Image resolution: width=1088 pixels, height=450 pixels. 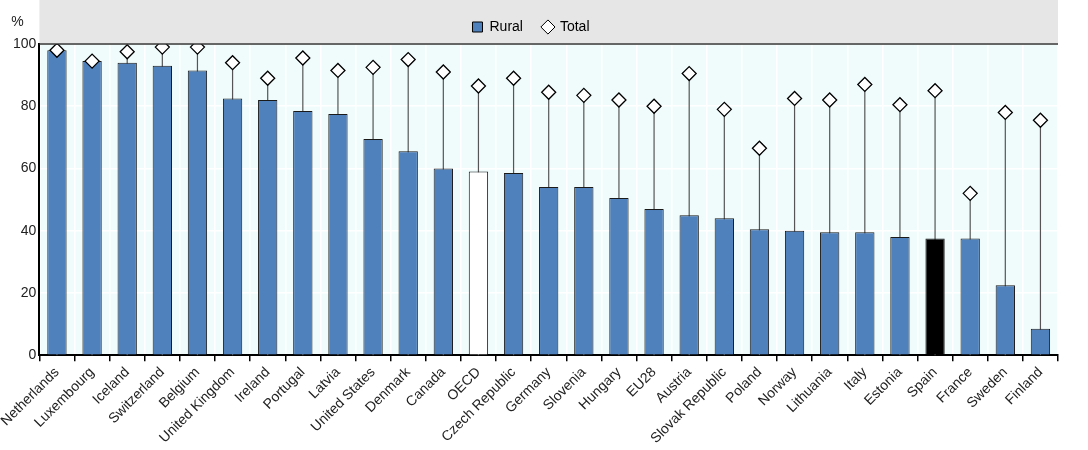 I want to click on x-tick-label: Italy, so click(x=855, y=378).